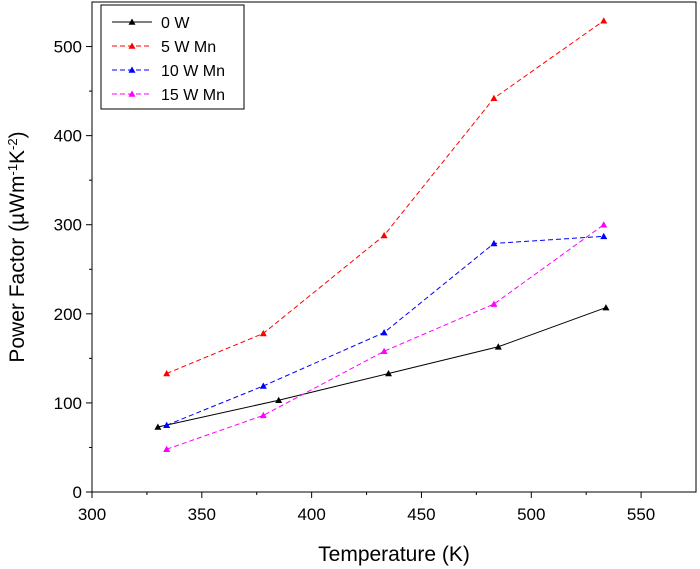  What do you see at coordinates (68, 136) in the screenshot?
I see `y-tick-label: 400` at bounding box center [68, 136].